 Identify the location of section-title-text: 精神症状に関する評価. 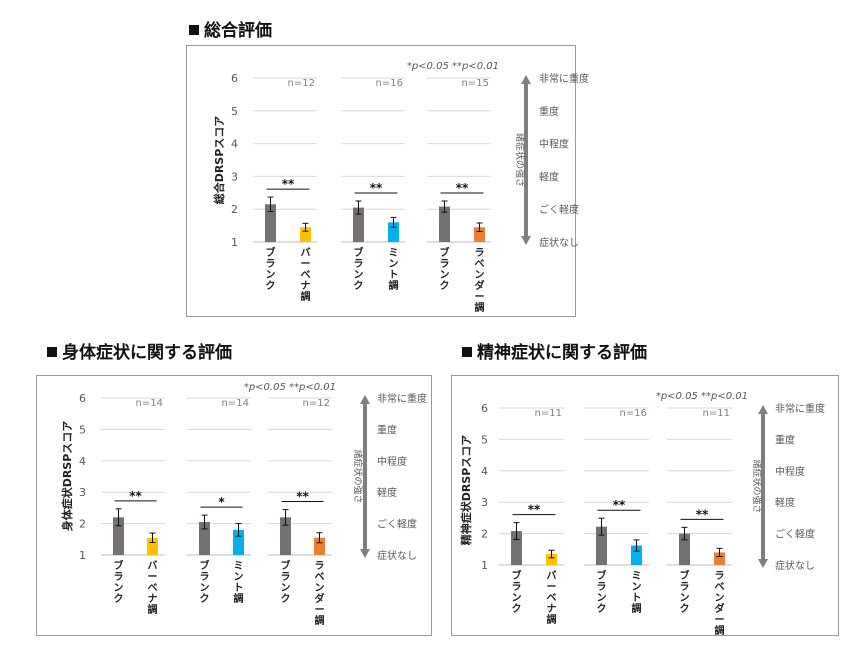
(562, 353).